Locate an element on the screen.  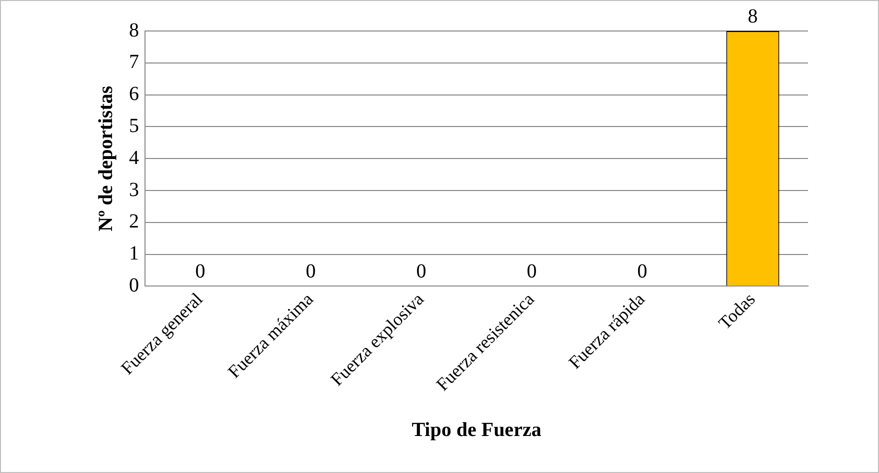
y-tick-label: 8 is located at coordinates (134, 30).